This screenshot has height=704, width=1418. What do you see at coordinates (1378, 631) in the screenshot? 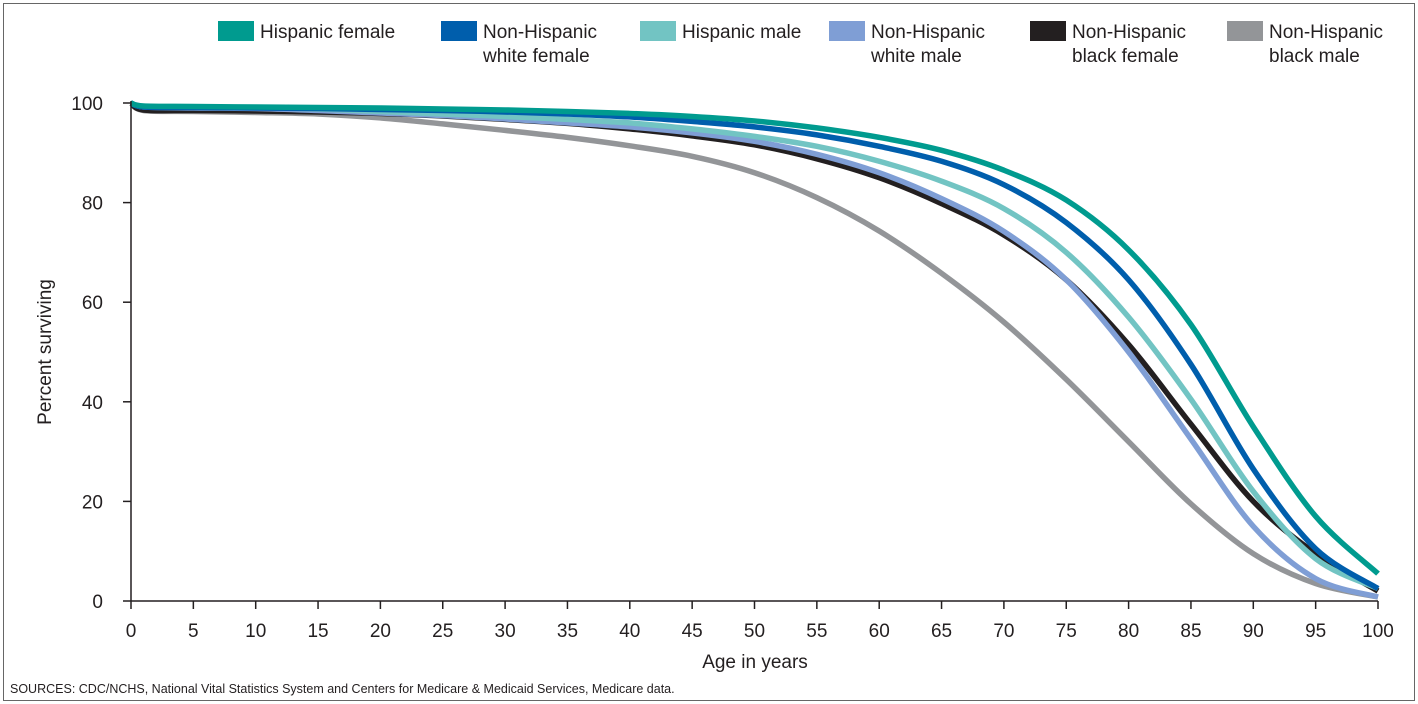
I see `x-tick-label: 100` at bounding box center [1378, 631].